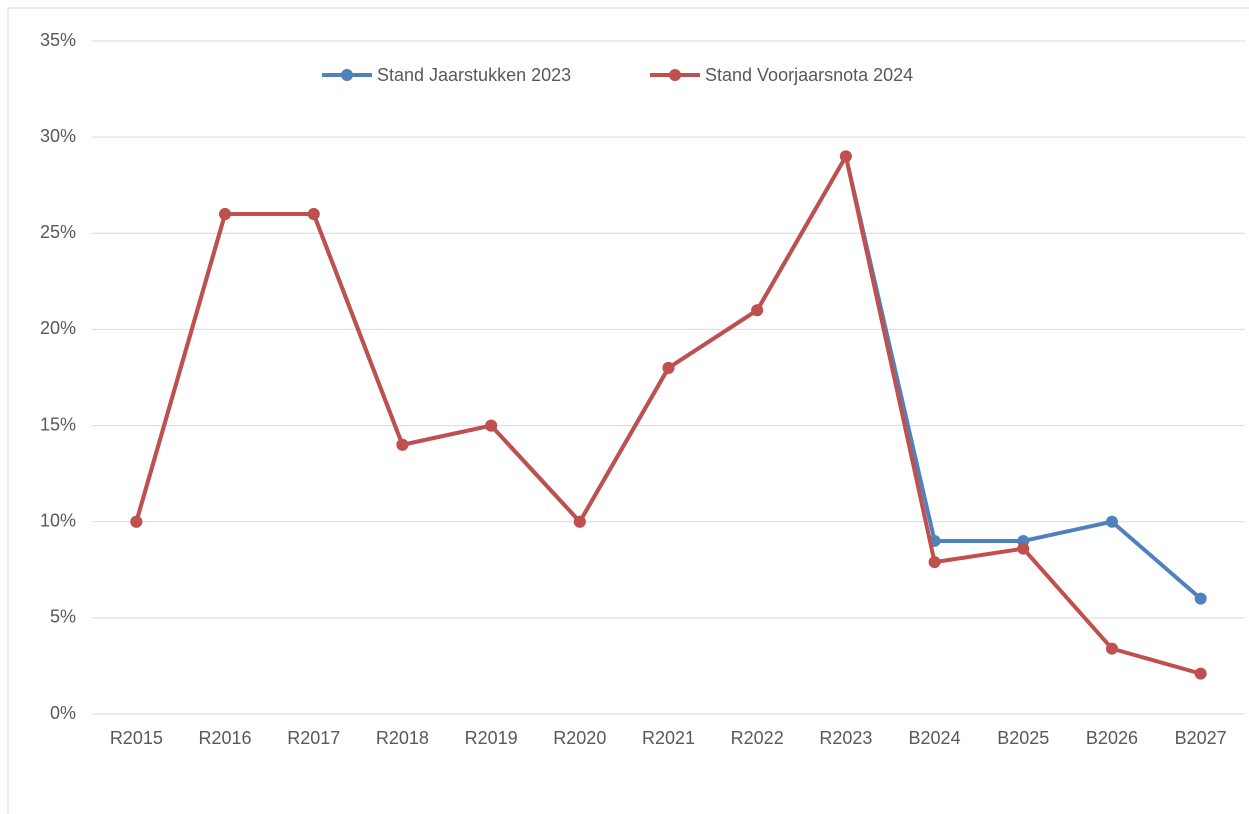 Image resolution: width=1249 pixels, height=814 pixels. What do you see at coordinates (402, 738) in the screenshot?
I see `x-tick-label: R2018` at bounding box center [402, 738].